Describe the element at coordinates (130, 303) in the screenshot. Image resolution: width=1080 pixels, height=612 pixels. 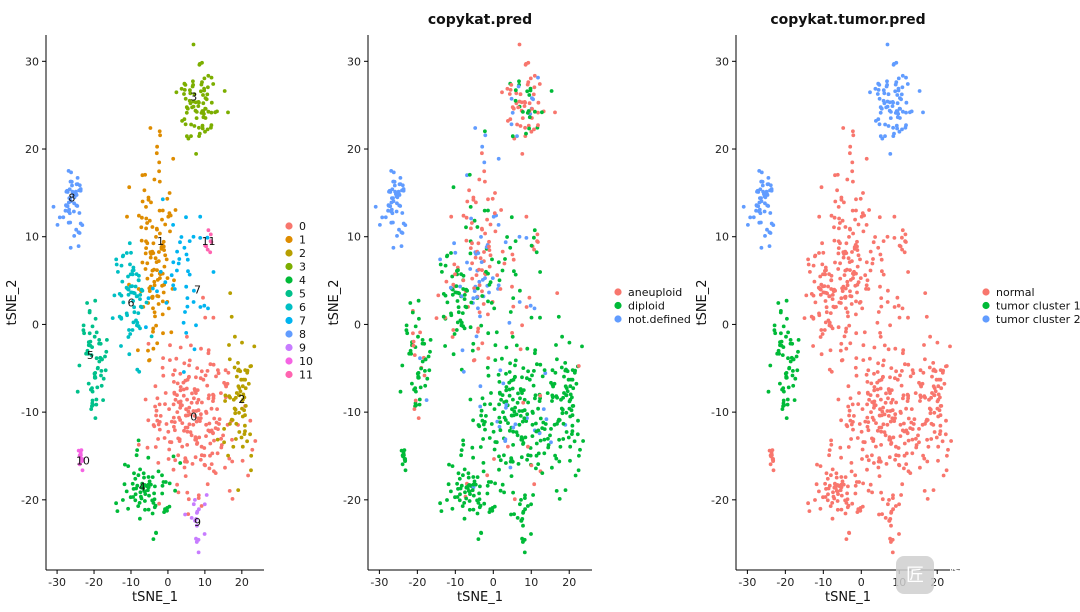
I see `cluster-label: 6` at that location.